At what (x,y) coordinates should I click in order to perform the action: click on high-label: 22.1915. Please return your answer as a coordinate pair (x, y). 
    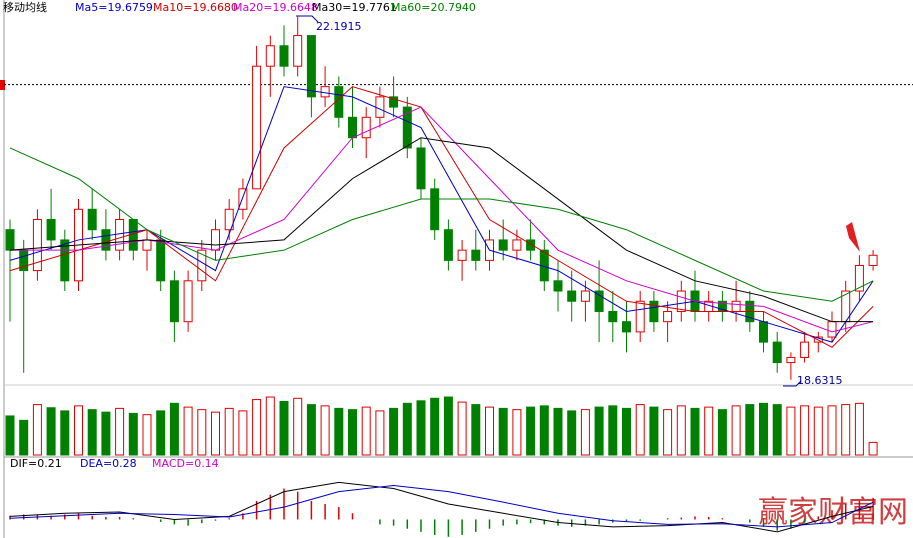
    Looking at the image, I should click on (339, 26).